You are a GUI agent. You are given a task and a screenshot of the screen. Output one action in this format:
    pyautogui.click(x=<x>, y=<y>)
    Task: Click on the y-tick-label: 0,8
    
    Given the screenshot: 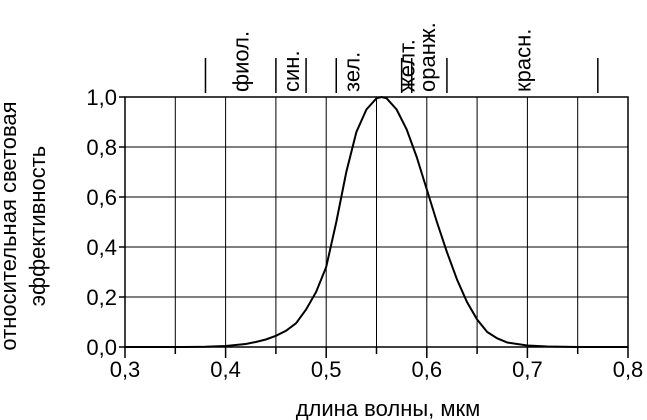 What is the action you would take?
    pyautogui.click(x=101, y=147)
    